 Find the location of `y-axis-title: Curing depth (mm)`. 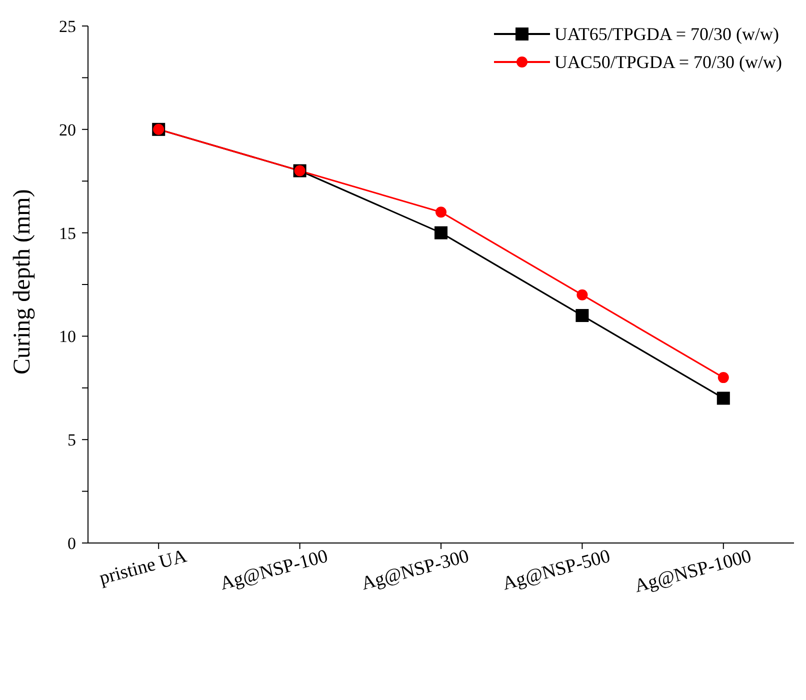

y-axis-title: Curing depth (mm) is located at coordinates (23, 281).